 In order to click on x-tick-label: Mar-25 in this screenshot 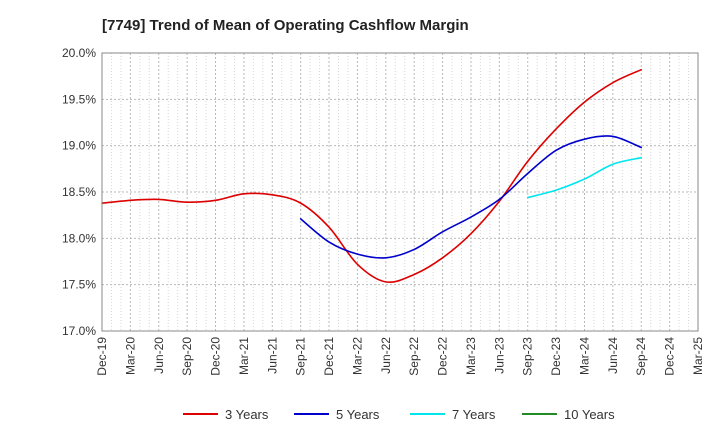, I will do `click(698, 356)`.